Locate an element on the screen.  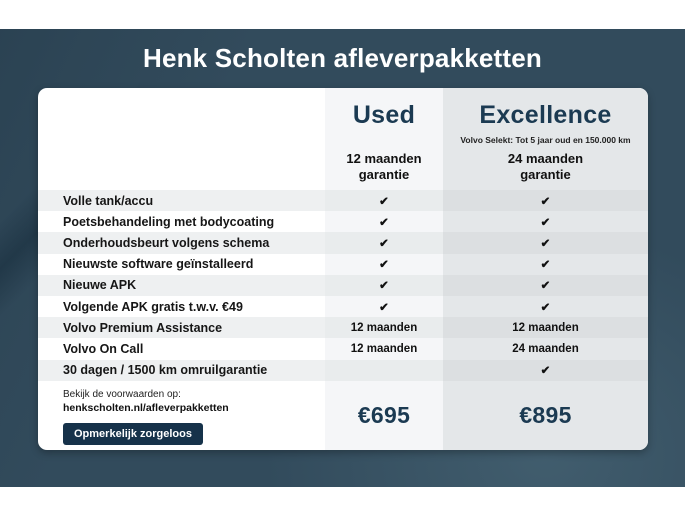
excellence-value: 24 maanden is located at coordinates (545, 349).